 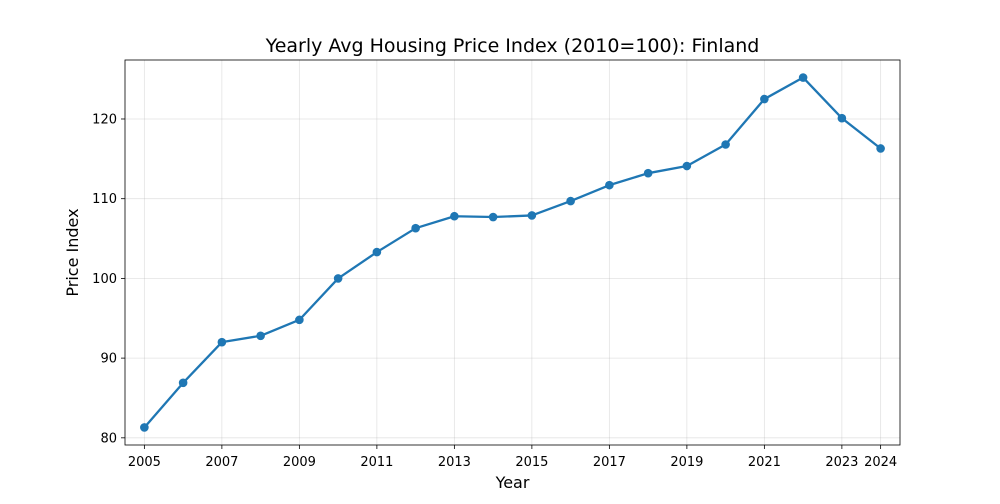 What do you see at coordinates (221, 462) in the screenshot?
I see `x-tick-label: 2007` at bounding box center [221, 462].